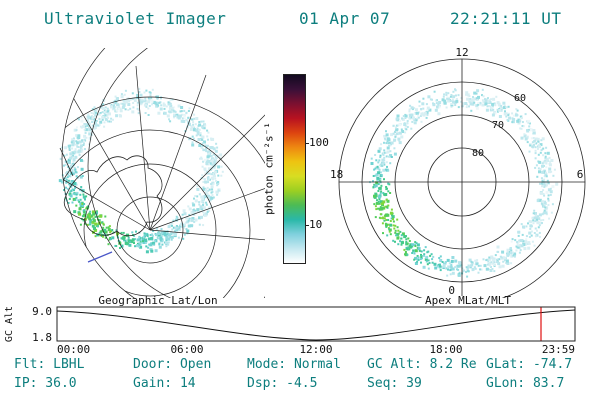 This screenshot has width=600, height=400. I want to click on gc-alt-axis-label: GC Alt, so click(9, 324).